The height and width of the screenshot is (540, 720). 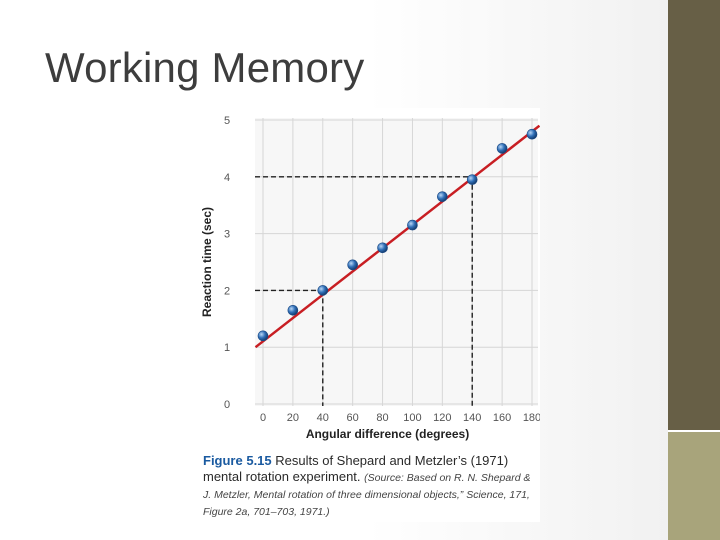 What do you see at coordinates (387, 434) in the screenshot?
I see `x-axis-label: Angular difference (degrees)` at bounding box center [387, 434].